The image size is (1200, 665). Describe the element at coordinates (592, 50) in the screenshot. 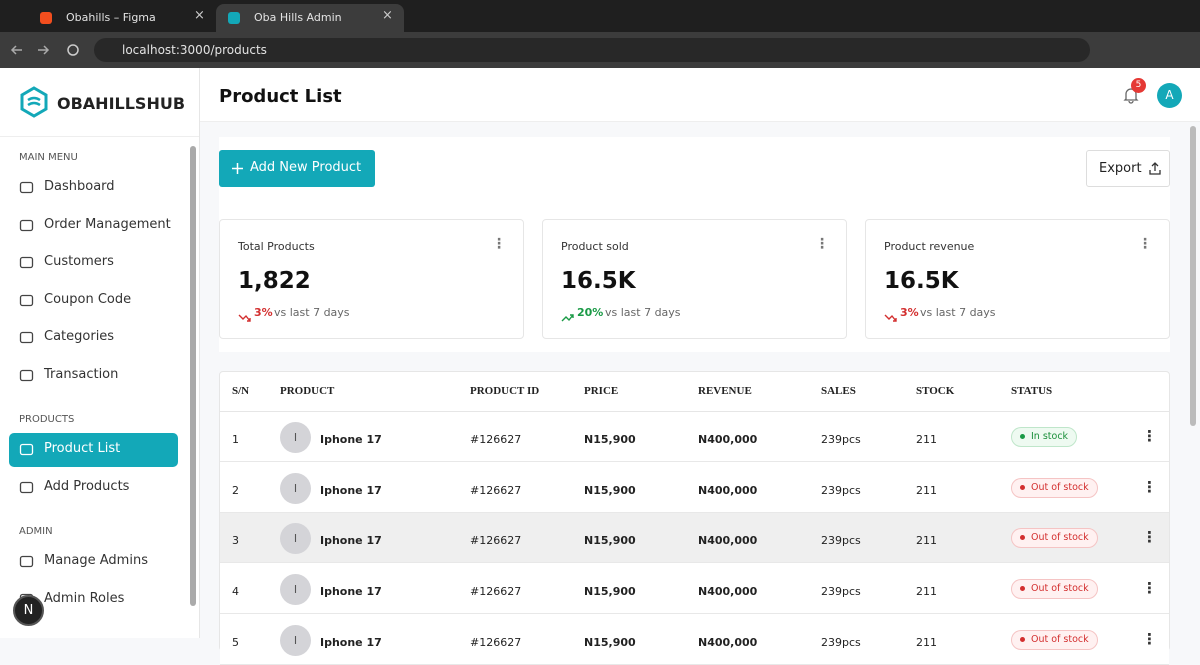

I see `address-bar: localhost:3000/products` at that location.